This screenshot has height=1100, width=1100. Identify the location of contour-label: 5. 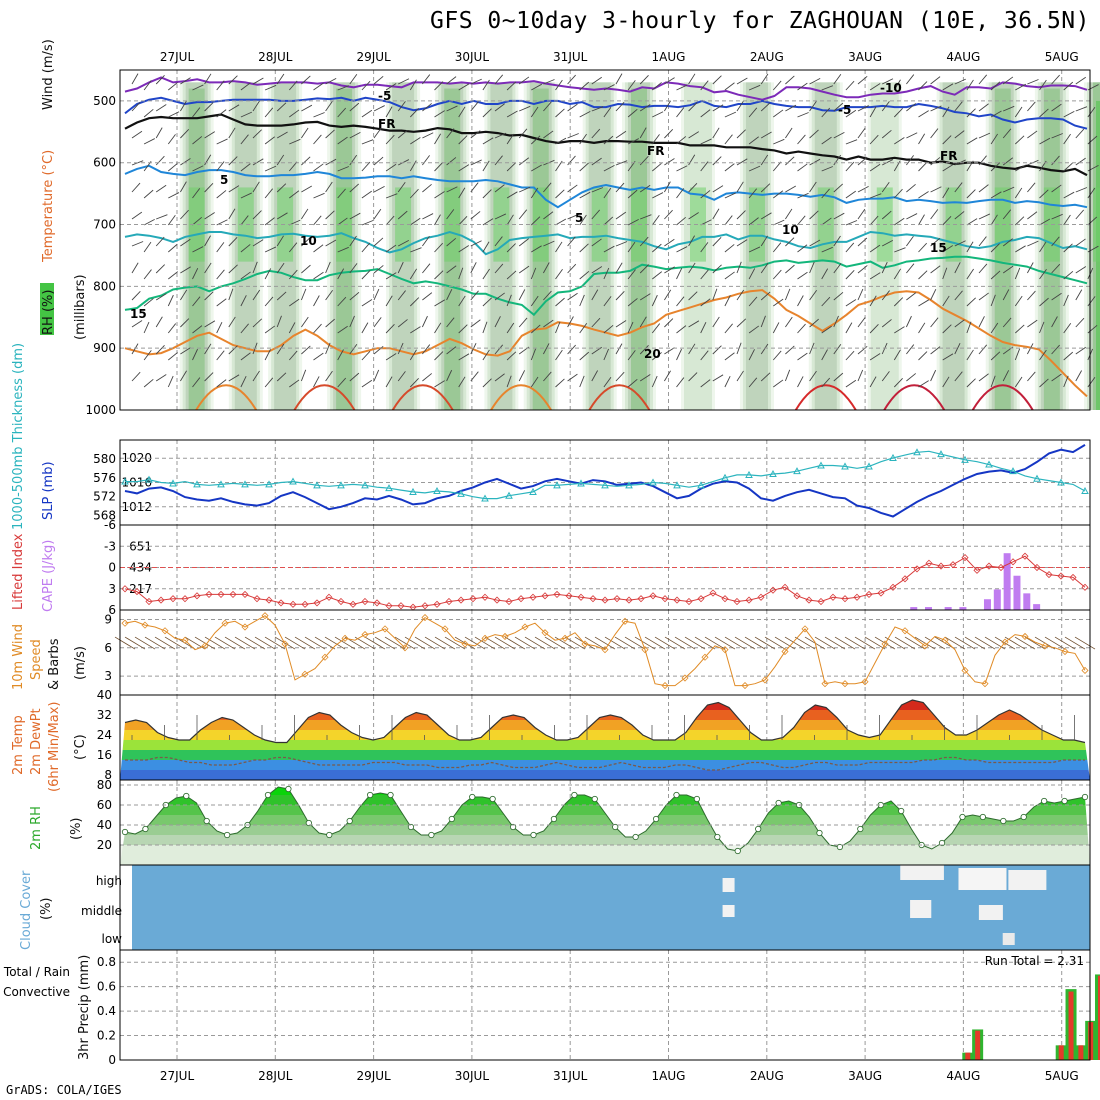
(579, 218).